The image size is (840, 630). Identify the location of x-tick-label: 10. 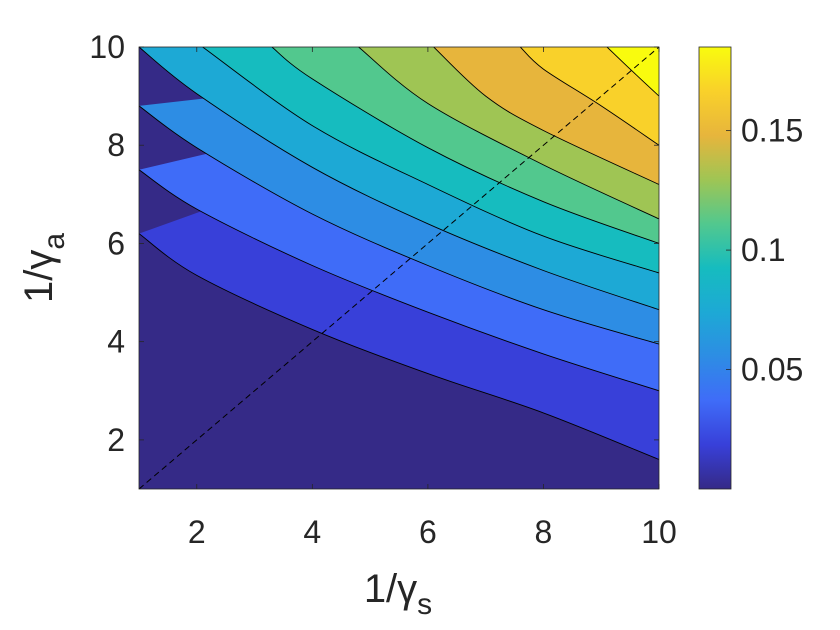
(659, 532).